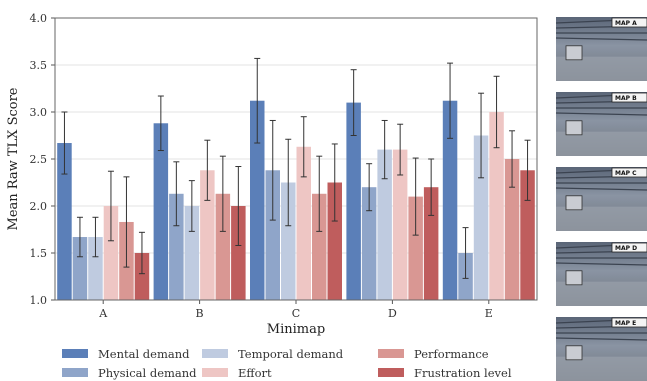 This screenshot has height=381, width=647. What do you see at coordinates (255, 373) in the screenshot?
I see `legend-label: Effort` at bounding box center [255, 373].